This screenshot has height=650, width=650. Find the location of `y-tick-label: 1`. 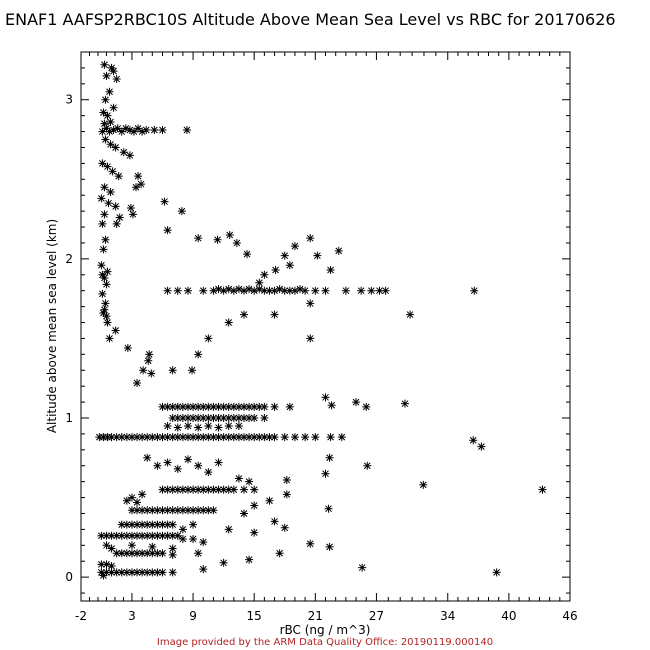

y-tick-label: 1 is located at coordinates (69, 418).